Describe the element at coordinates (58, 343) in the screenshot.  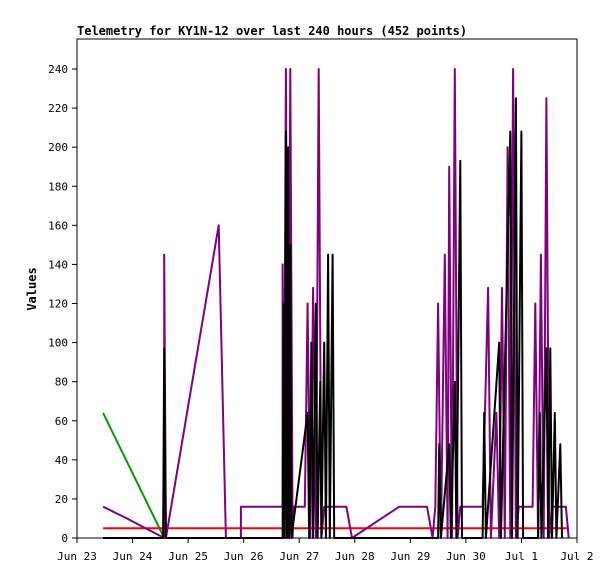
I see `y-tick-label: 100` at that location.